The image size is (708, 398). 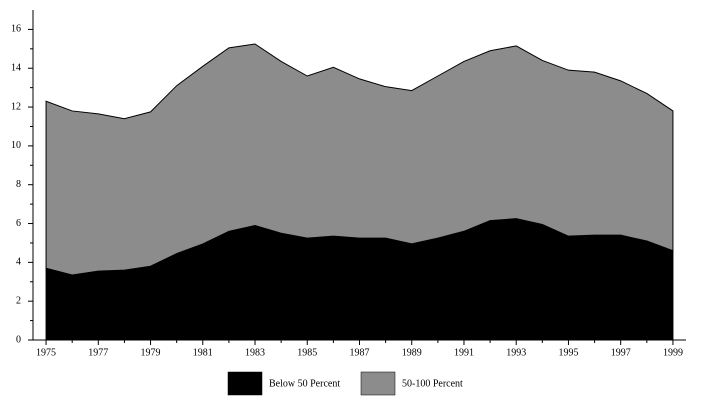 What do you see at coordinates (255, 352) in the screenshot?
I see `x-tick-label: 1983` at bounding box center [255, 352].